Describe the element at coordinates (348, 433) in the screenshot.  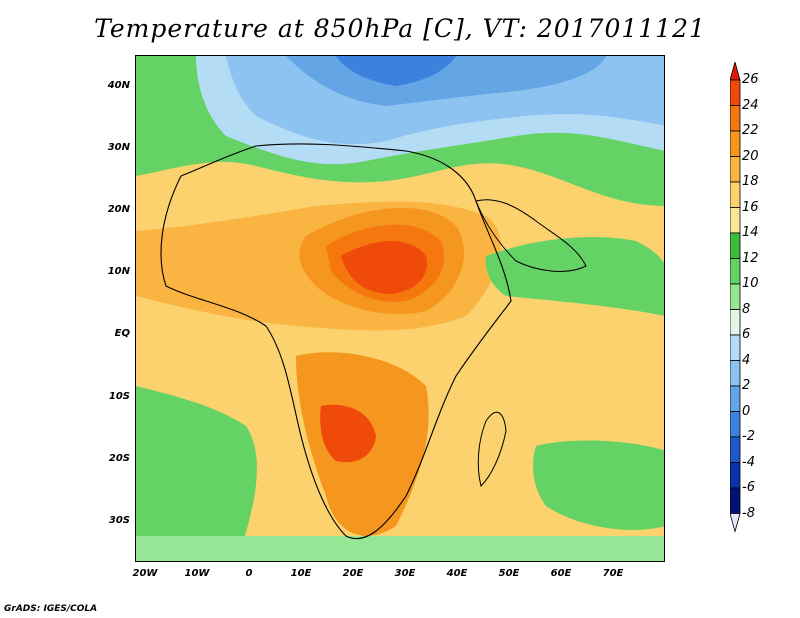
I see `field-red-south` at that location.